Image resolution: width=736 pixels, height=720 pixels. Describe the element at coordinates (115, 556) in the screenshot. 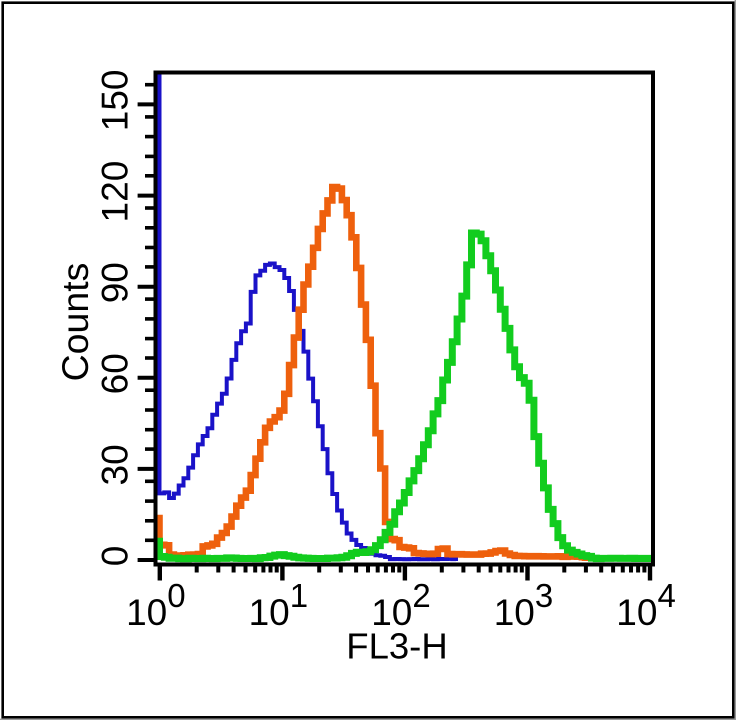

I see `svg-text: 0` at that location.